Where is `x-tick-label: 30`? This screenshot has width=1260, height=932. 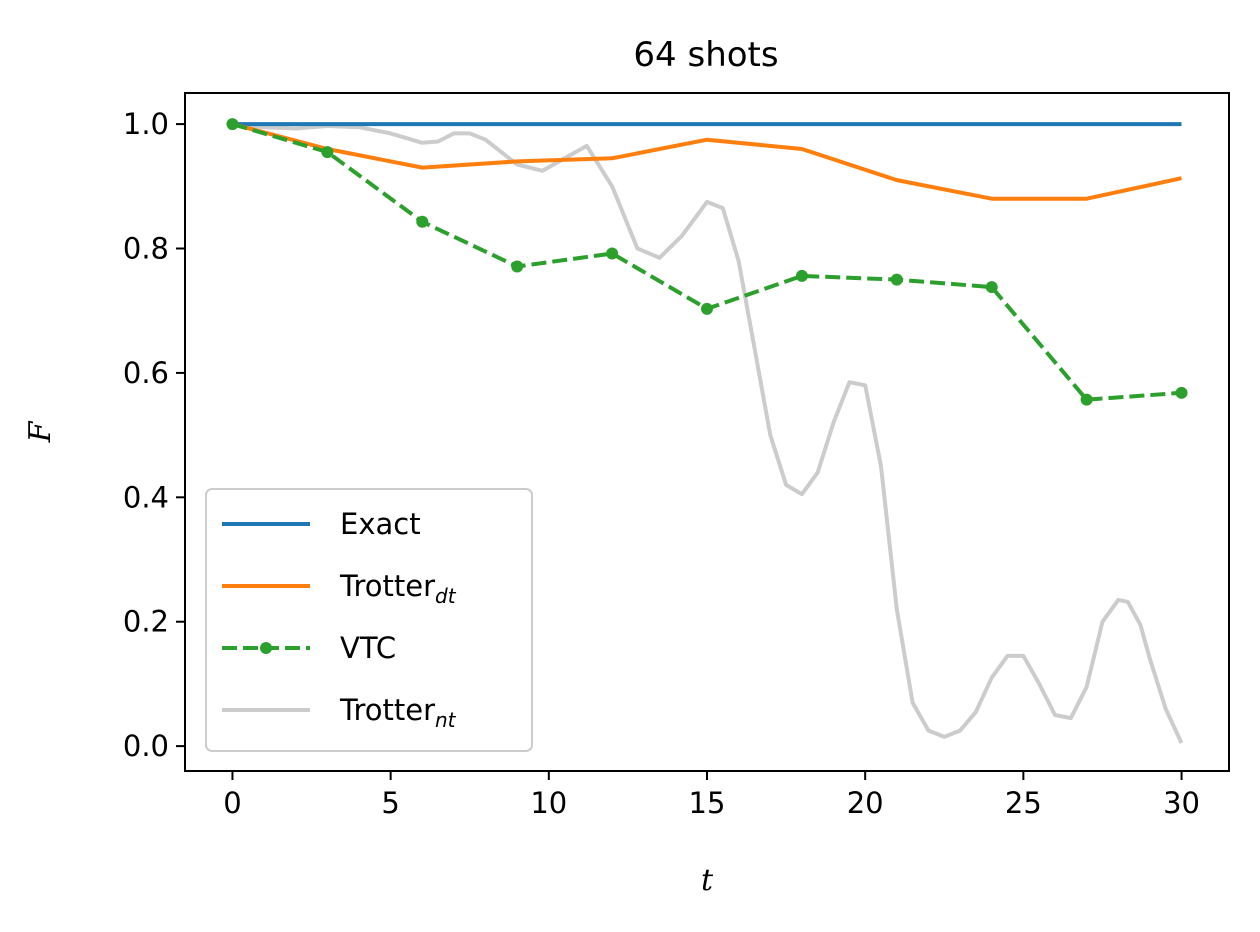 x-tick-label: 30 is located at coordinates (1181, 803).